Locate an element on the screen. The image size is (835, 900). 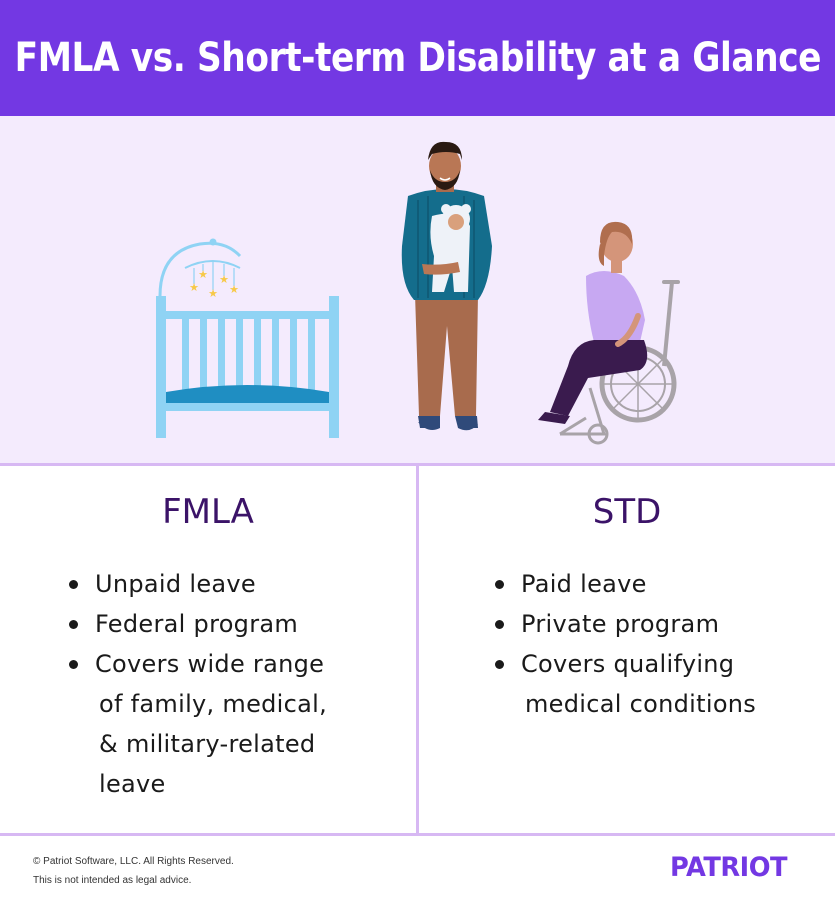
std-heading: STD is located at coordinates (627, 512).